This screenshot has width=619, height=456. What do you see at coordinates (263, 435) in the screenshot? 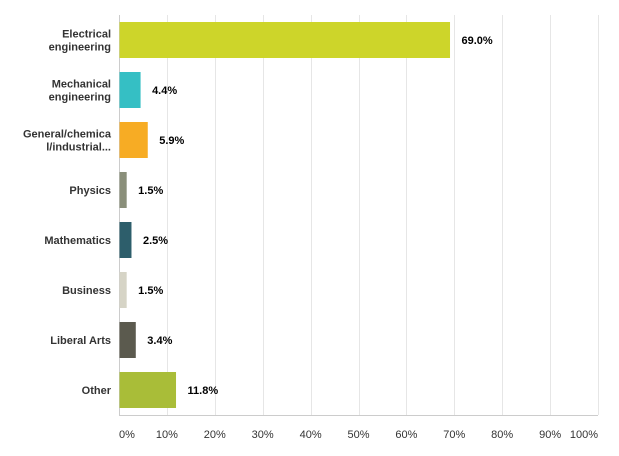
I see `x-tick-label: 30%` at bounding box center [263, 435].